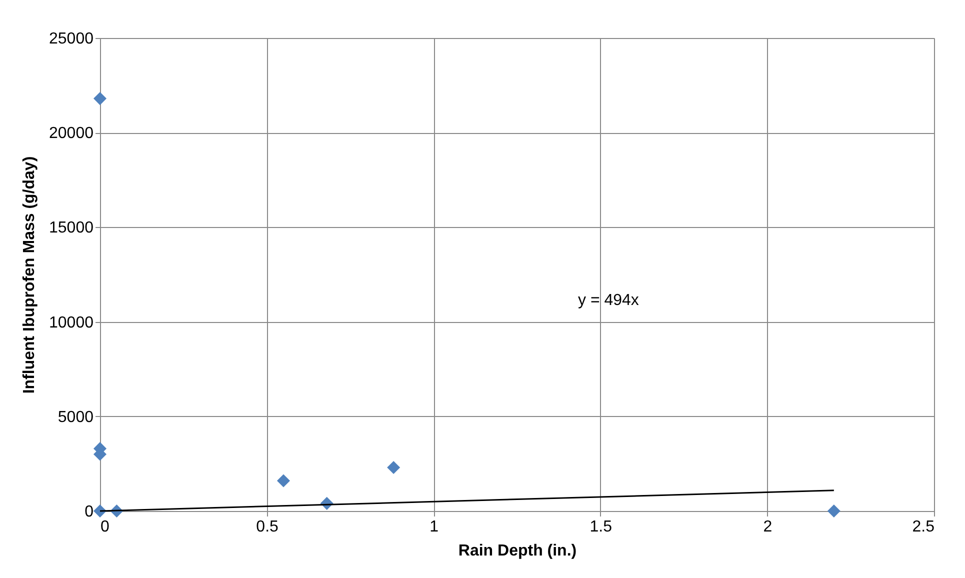 This screenshot has height=578, width=965. I want to click on y-tick-label: 15000, so click(71, 228).